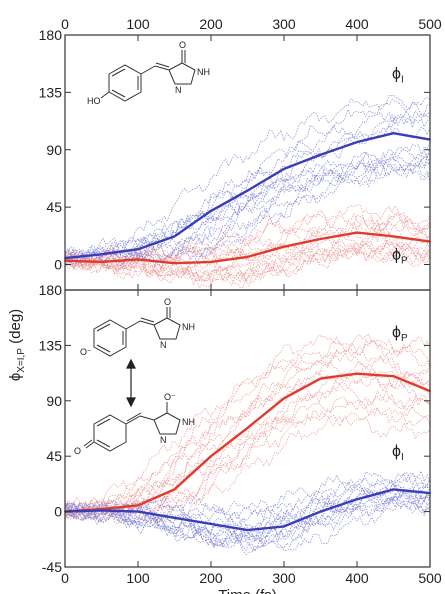  What do you see at coordinates (54, 401) in the screenshot?
I see `bottom-y-tick-label: 90` at bounding box center [54, 401].